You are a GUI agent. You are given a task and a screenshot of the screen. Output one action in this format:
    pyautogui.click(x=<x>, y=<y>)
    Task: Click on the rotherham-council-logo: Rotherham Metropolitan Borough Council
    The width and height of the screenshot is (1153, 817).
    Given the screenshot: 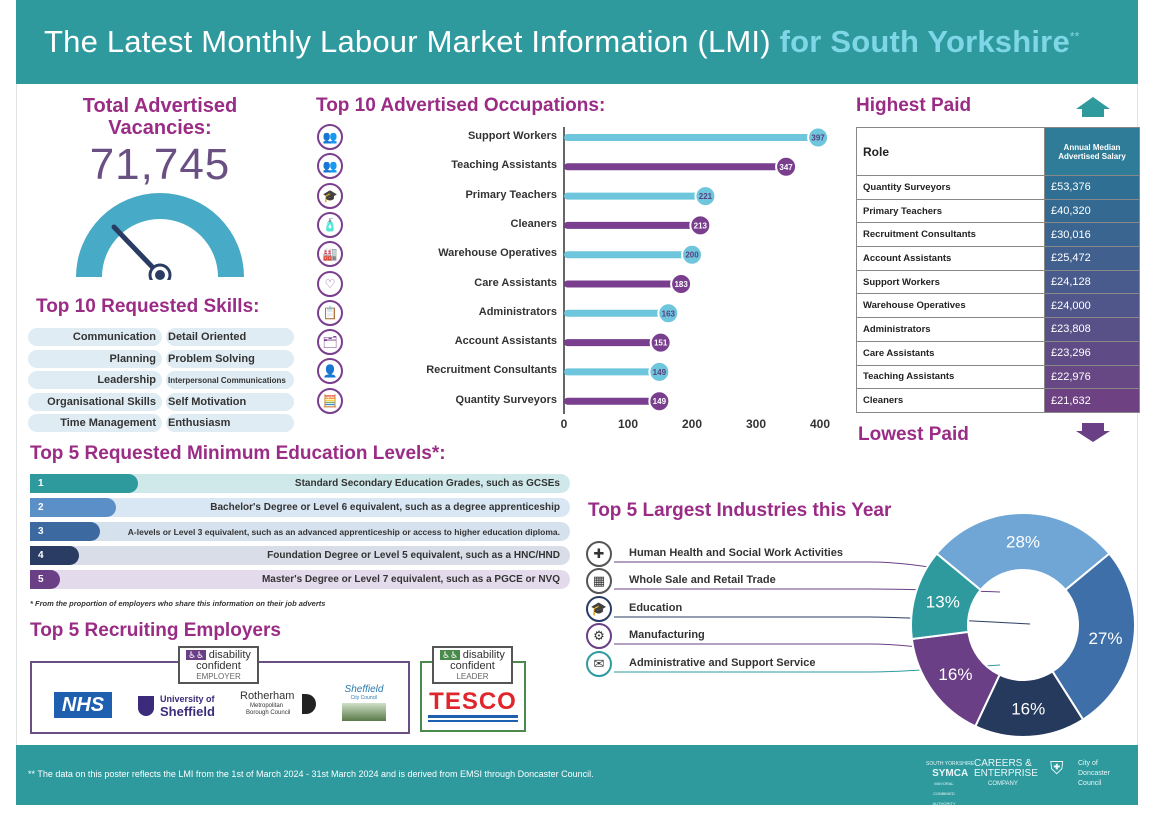 What is the action you would take?
    pyautogui.click(x=281, y=706)
    